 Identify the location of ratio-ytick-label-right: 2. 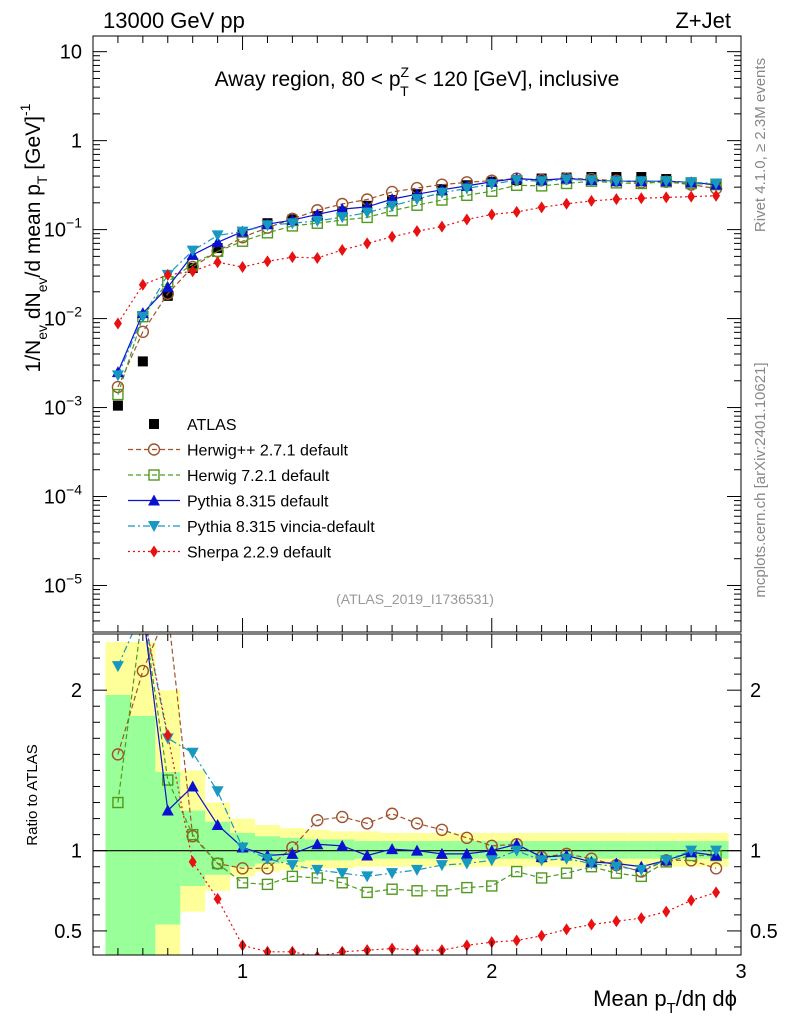
(755, 691).